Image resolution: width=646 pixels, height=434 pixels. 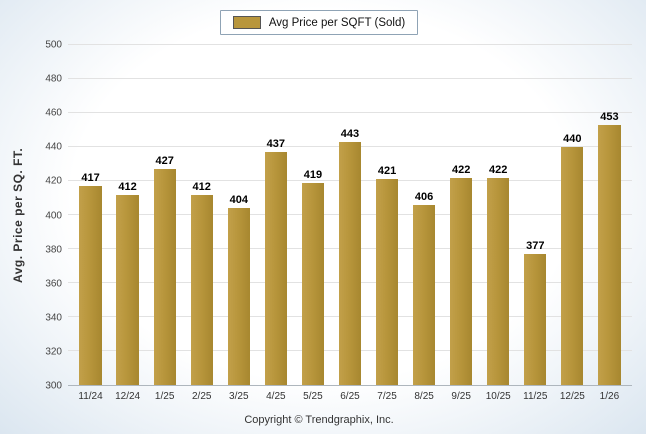 I want to click on bar-slot: 406, so click(x=424, y=215).